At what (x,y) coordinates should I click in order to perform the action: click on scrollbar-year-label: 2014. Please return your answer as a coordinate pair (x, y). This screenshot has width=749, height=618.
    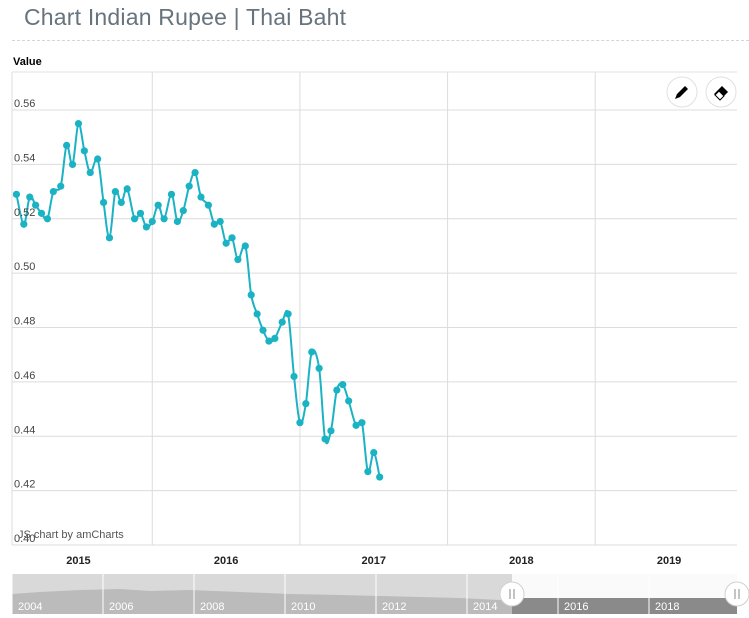
    Looking at the image, I should click on (485, 607).